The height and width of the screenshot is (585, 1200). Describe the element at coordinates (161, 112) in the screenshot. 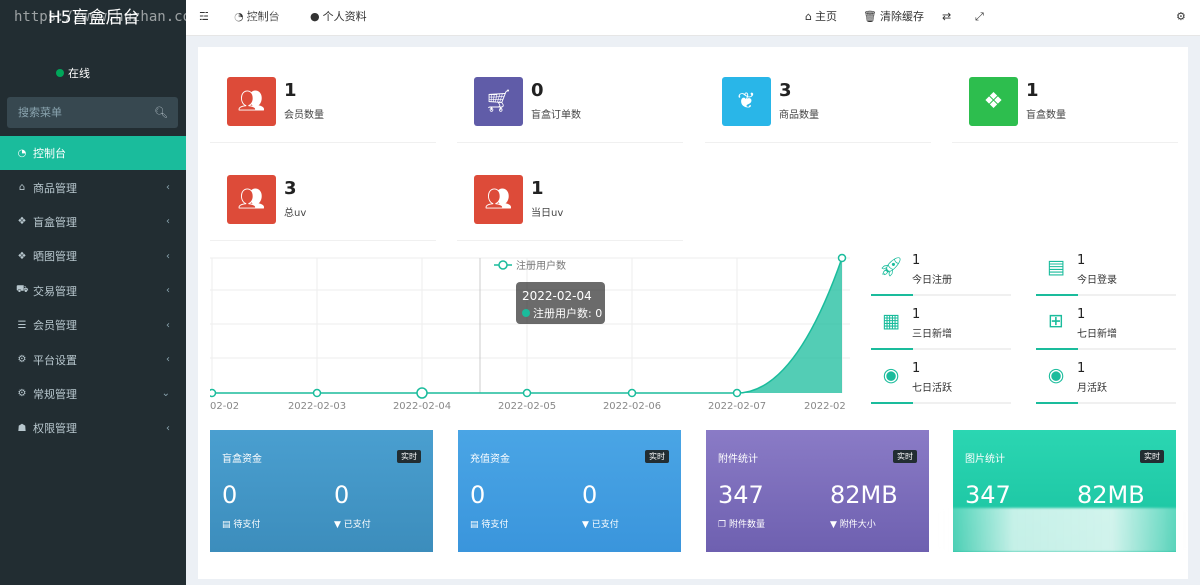

I see `search-icon: 🔍︎` at that location.